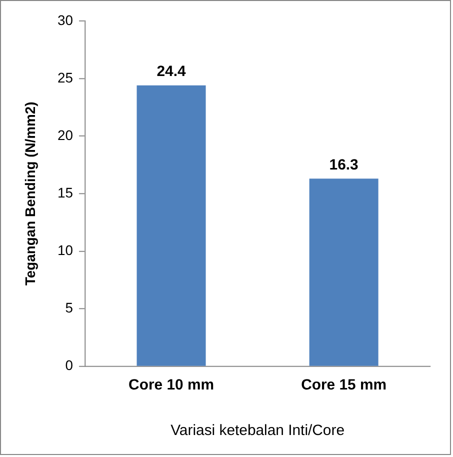  I want to click on y-tick-label: 5, so click(69, 308).